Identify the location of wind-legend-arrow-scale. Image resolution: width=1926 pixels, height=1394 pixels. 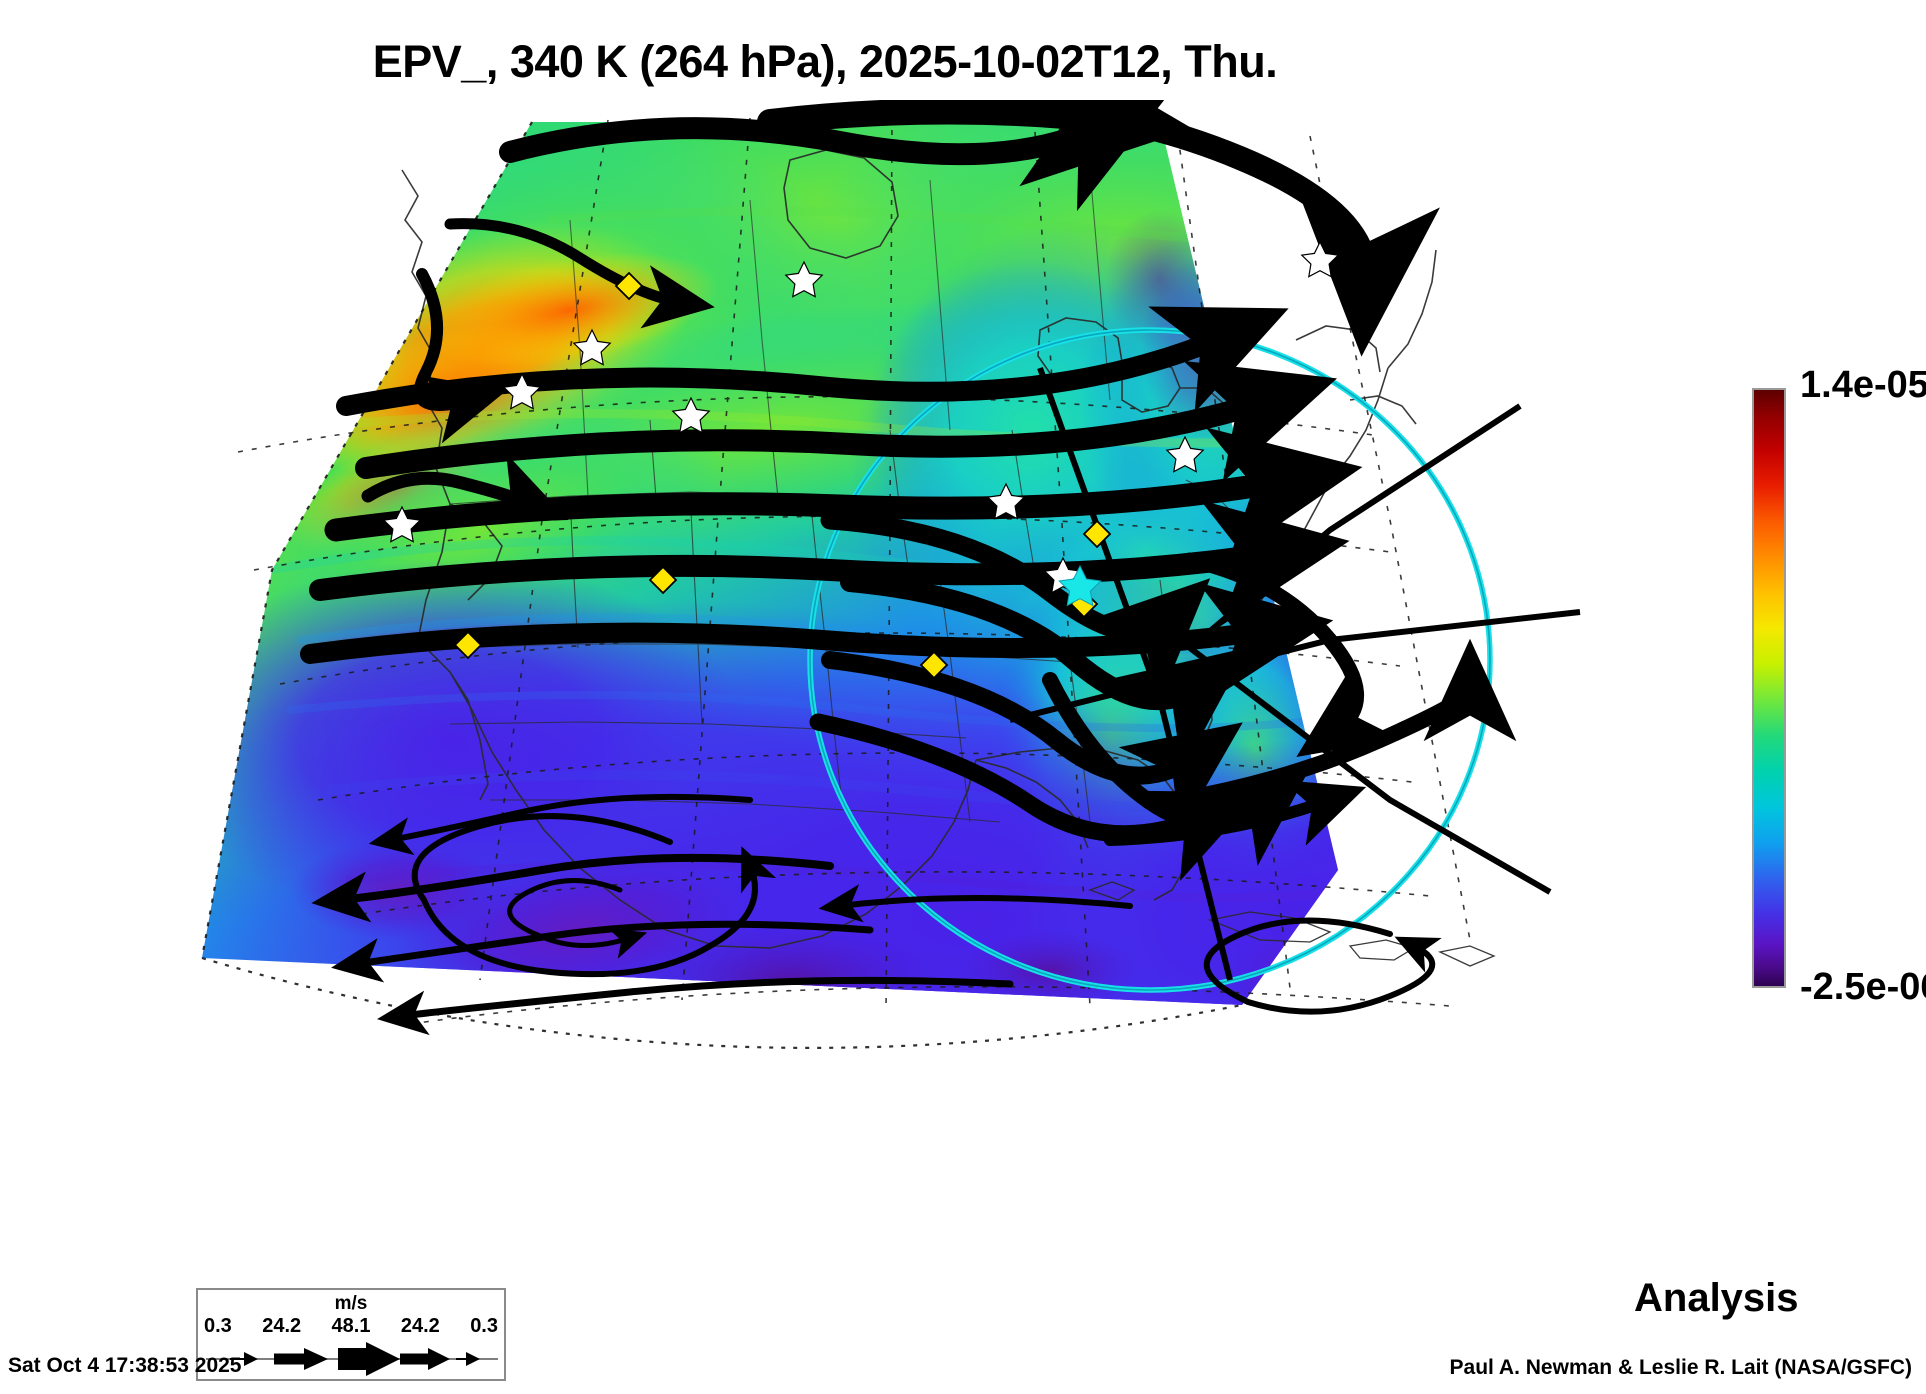
(352, 1359).